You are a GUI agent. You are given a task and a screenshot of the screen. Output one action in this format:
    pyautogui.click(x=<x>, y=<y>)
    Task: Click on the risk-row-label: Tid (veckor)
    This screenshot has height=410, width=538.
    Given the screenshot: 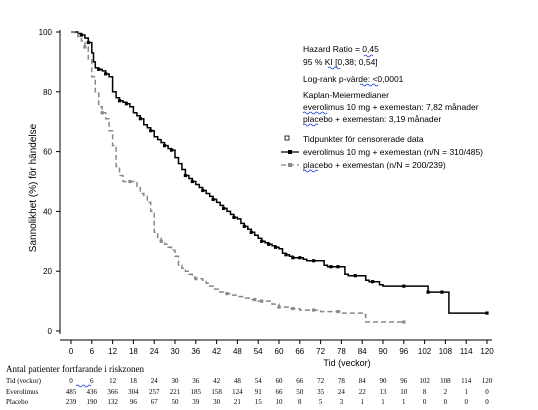 What is the action you would take?
    pyautogui.click(x=24, y=381)
    